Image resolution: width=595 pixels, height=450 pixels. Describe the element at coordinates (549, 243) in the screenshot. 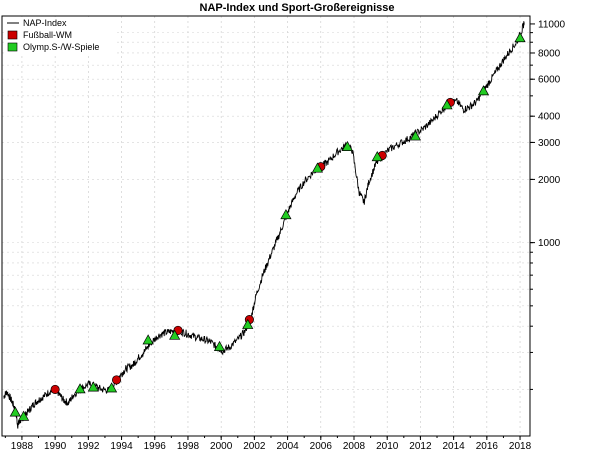

I see `y-tick-label: 1000` at that location.